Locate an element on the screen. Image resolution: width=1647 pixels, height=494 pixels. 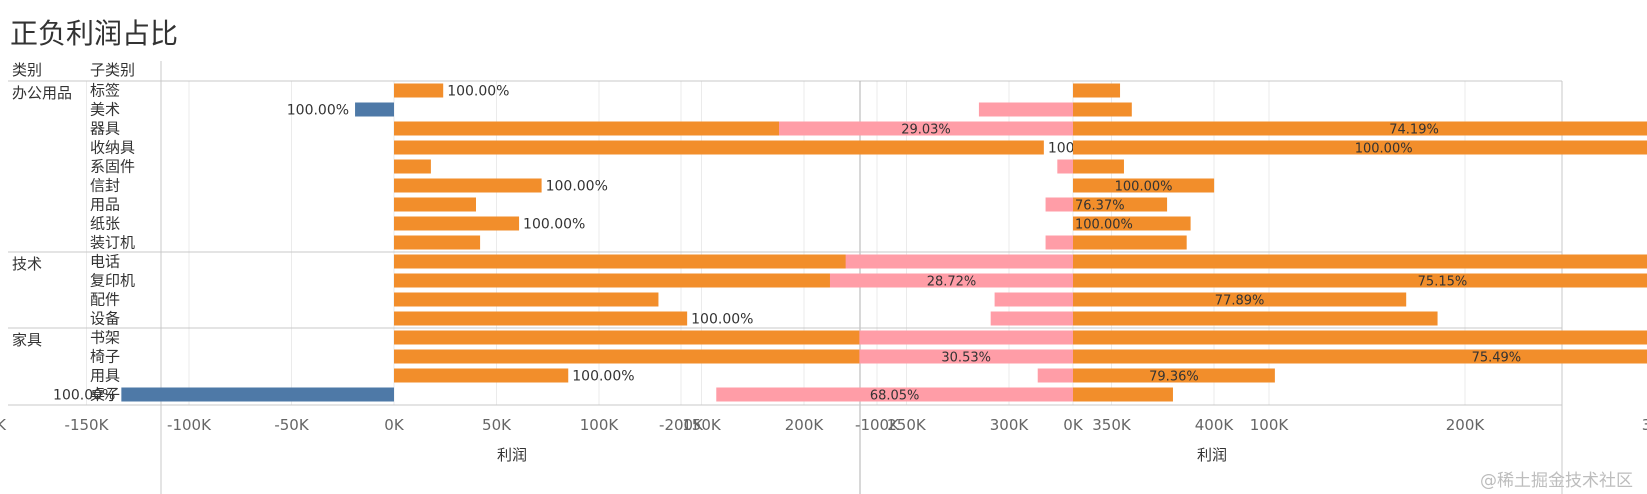
right-negative-label: 68.05% is located at coordinates (895, 396).